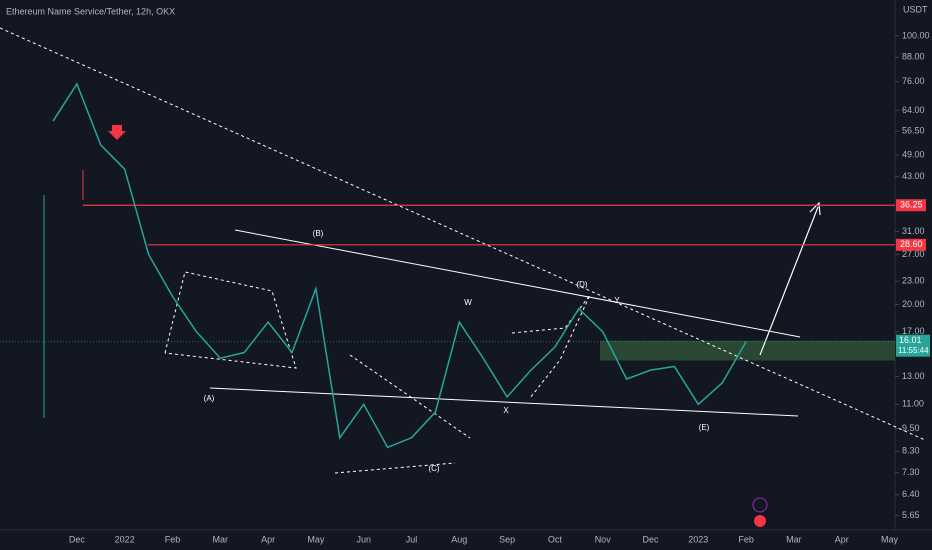 This screenshot has width=932, height=550. What do you see at coordinates (125, 539) in the screenshot?
I see `x-tick-label: 2022` at bounding box center [125, 539].